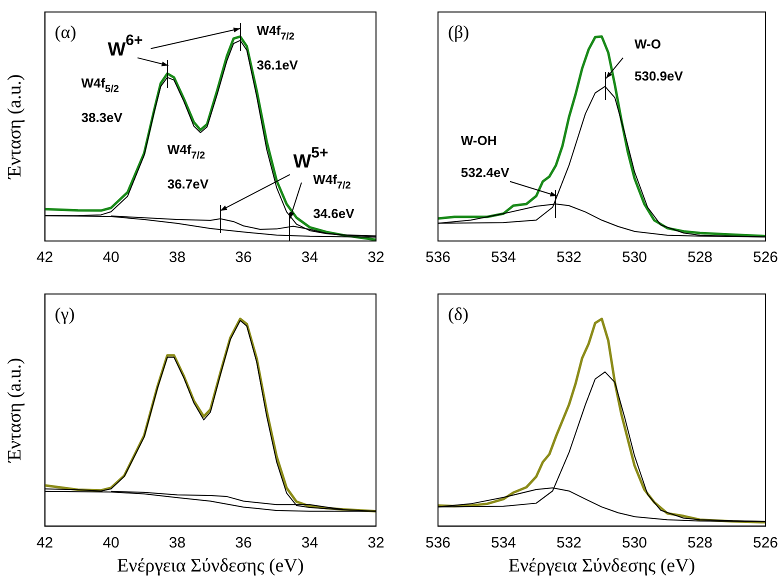  Describe the element at coordinates (485, 172) in the screenshot. I see `annotation: 532.4eV` at that location.